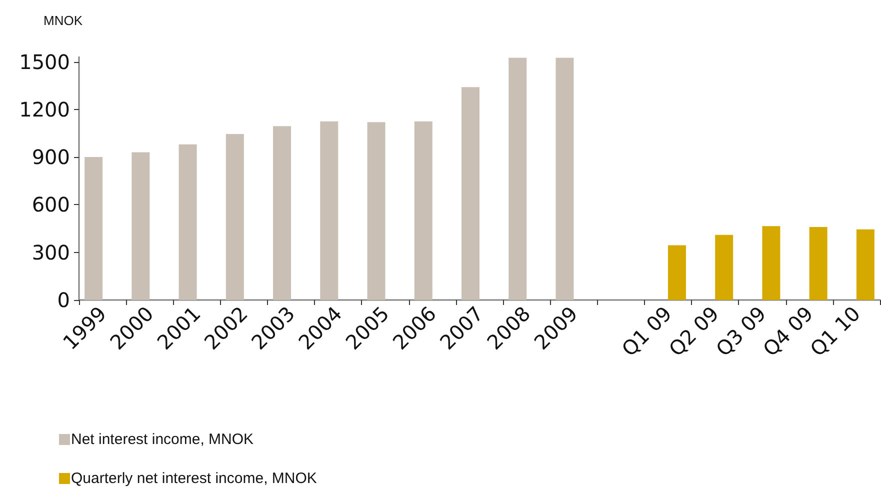 This screenshot has height=495, width=881. Describe the element at coordinates (194, 478) in the screenshot. I see `legend-label: Quarterly net interest income, MNOK` at that location.